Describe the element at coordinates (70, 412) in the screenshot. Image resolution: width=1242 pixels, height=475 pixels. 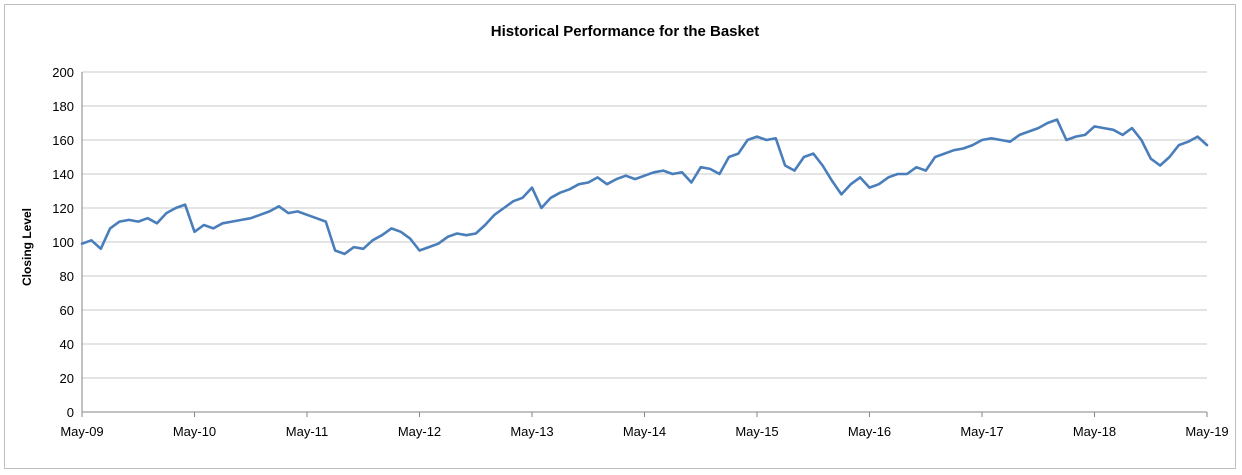
I see `y-tick-label: 0` at that location.